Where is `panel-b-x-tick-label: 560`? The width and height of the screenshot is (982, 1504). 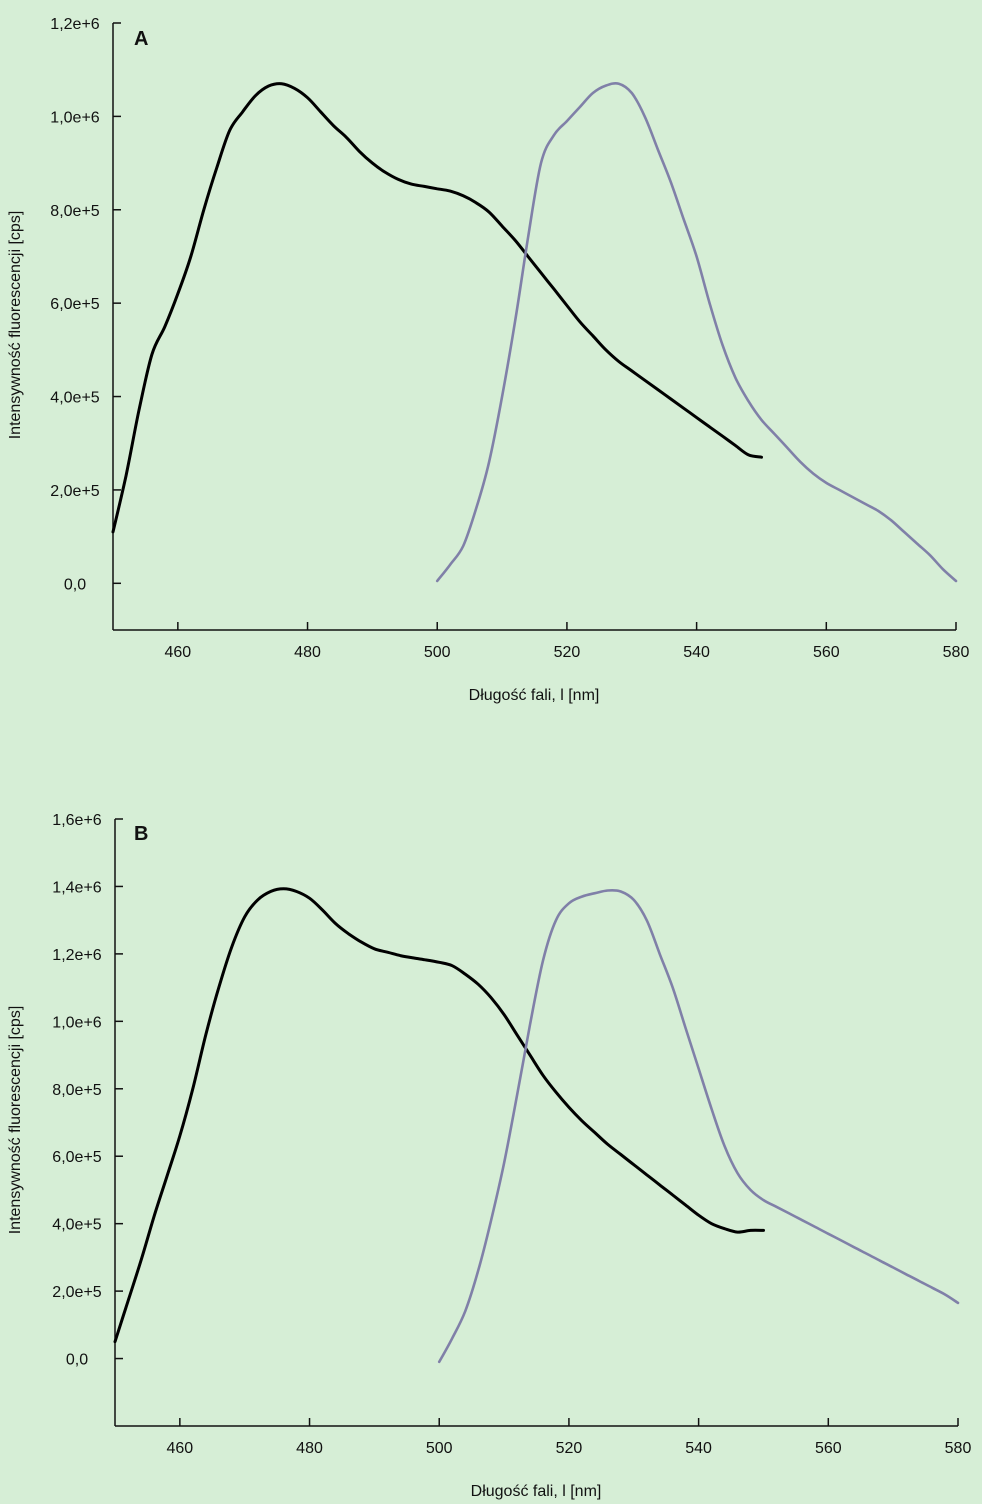 panel-b-x-tick-label: 560 is located at coordinates (828, 1448).